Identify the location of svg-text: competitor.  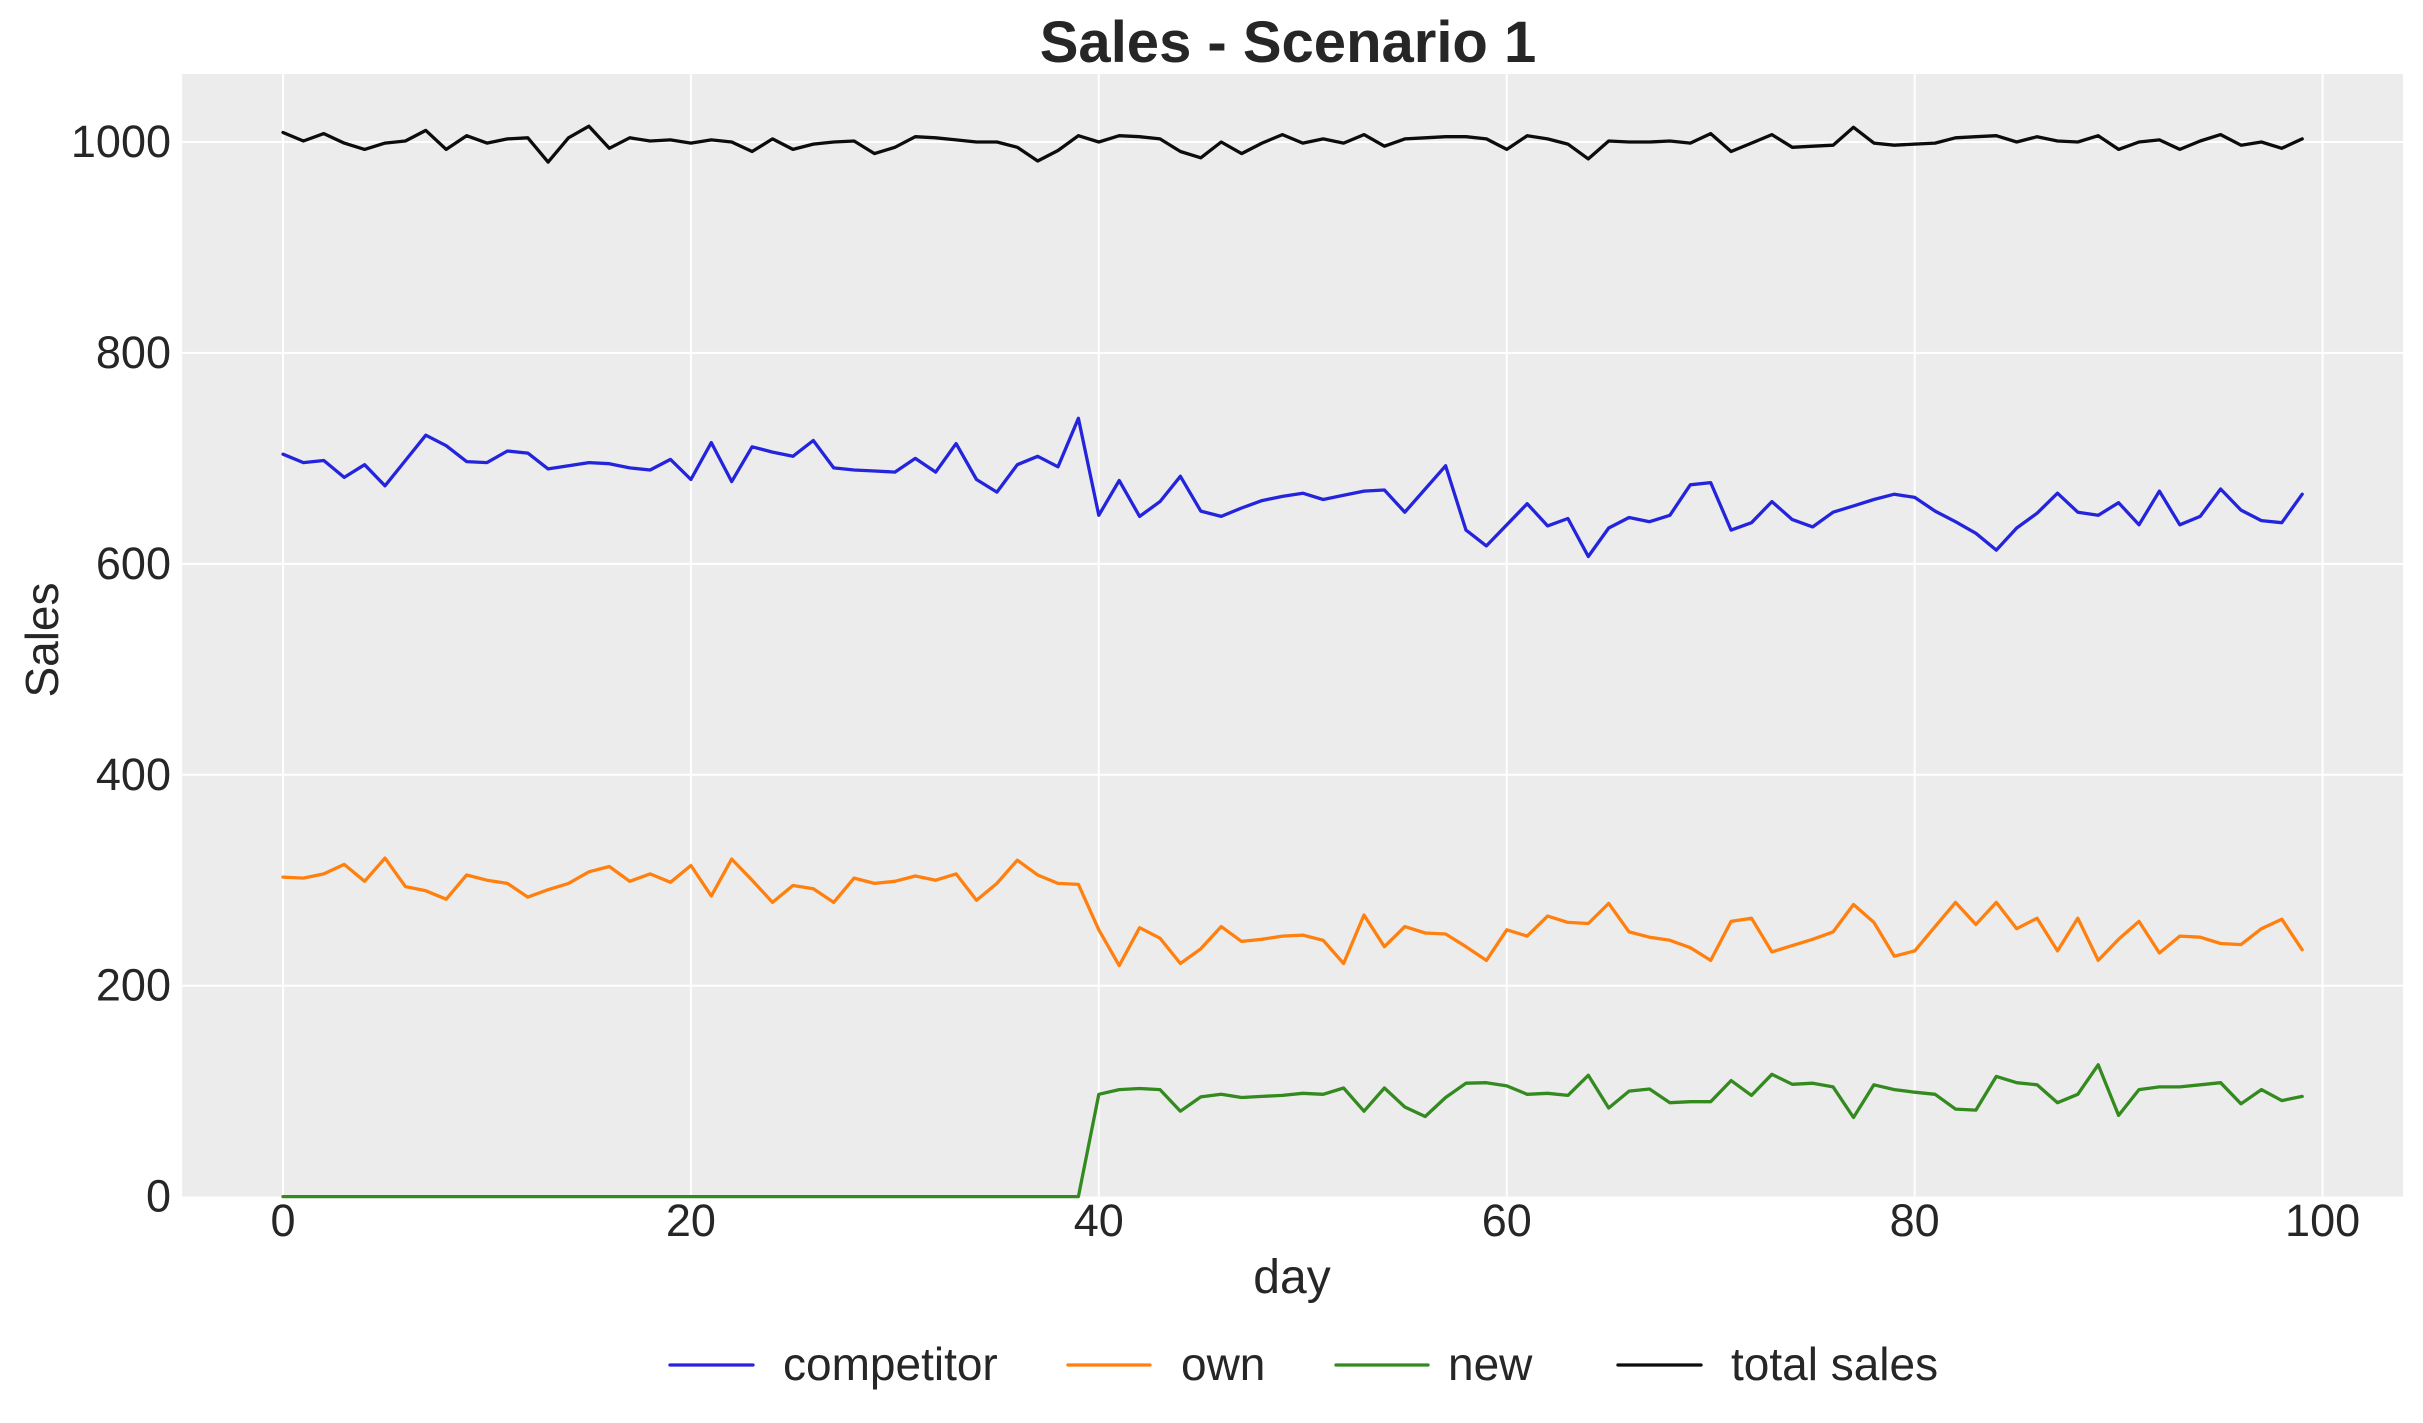
(890, 1364).